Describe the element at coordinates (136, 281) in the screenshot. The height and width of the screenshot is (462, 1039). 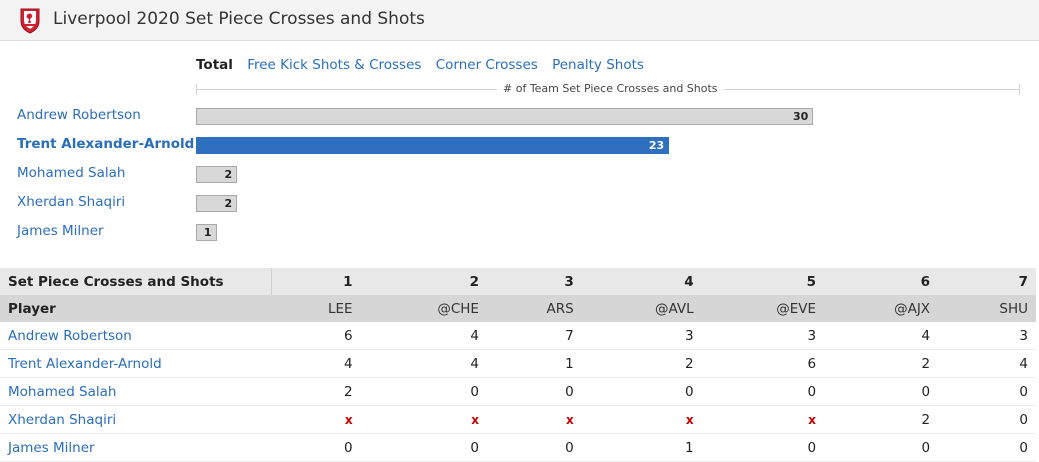
I see `table-title: Set Piece Crosses and Shots` at that location.